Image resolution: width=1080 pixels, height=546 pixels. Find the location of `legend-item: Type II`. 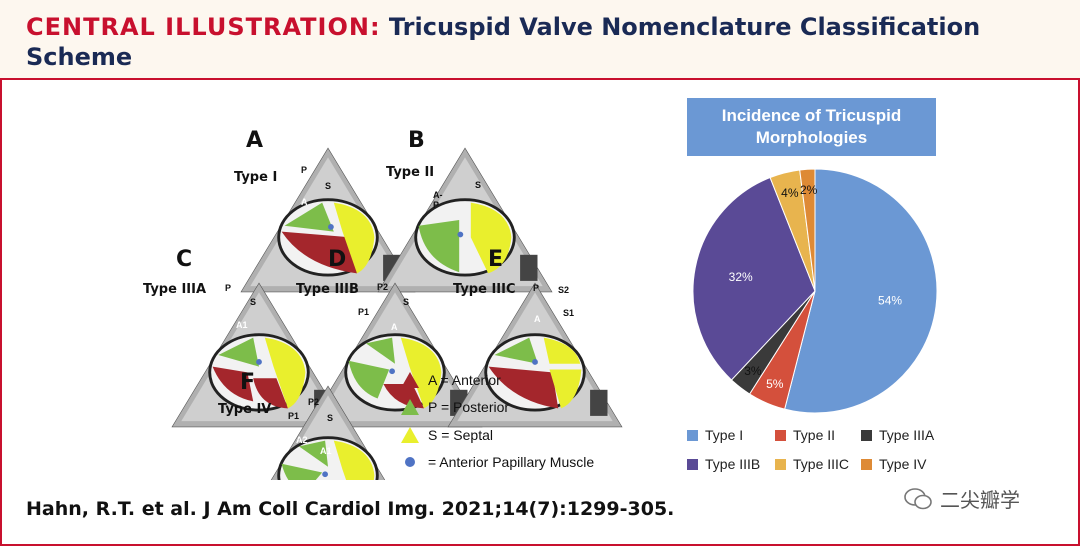

legend-item: Type II is located at coordinates (805, 435).